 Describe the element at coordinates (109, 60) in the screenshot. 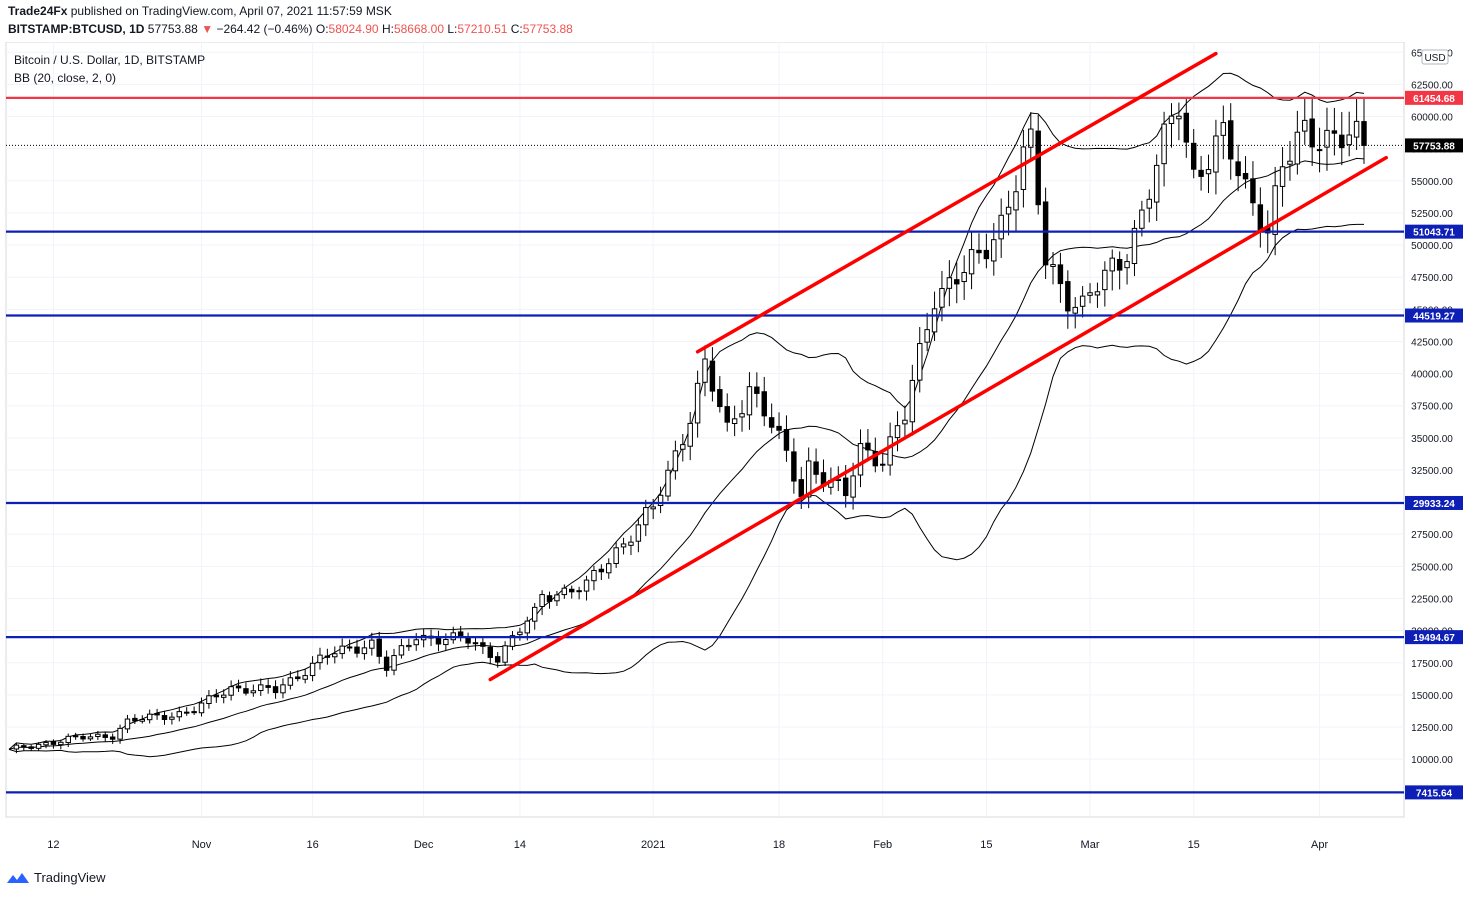

I see `chart-legend-title: Bitcoin / U.S. Dollar, 1D, BITSTAMP` at that location.